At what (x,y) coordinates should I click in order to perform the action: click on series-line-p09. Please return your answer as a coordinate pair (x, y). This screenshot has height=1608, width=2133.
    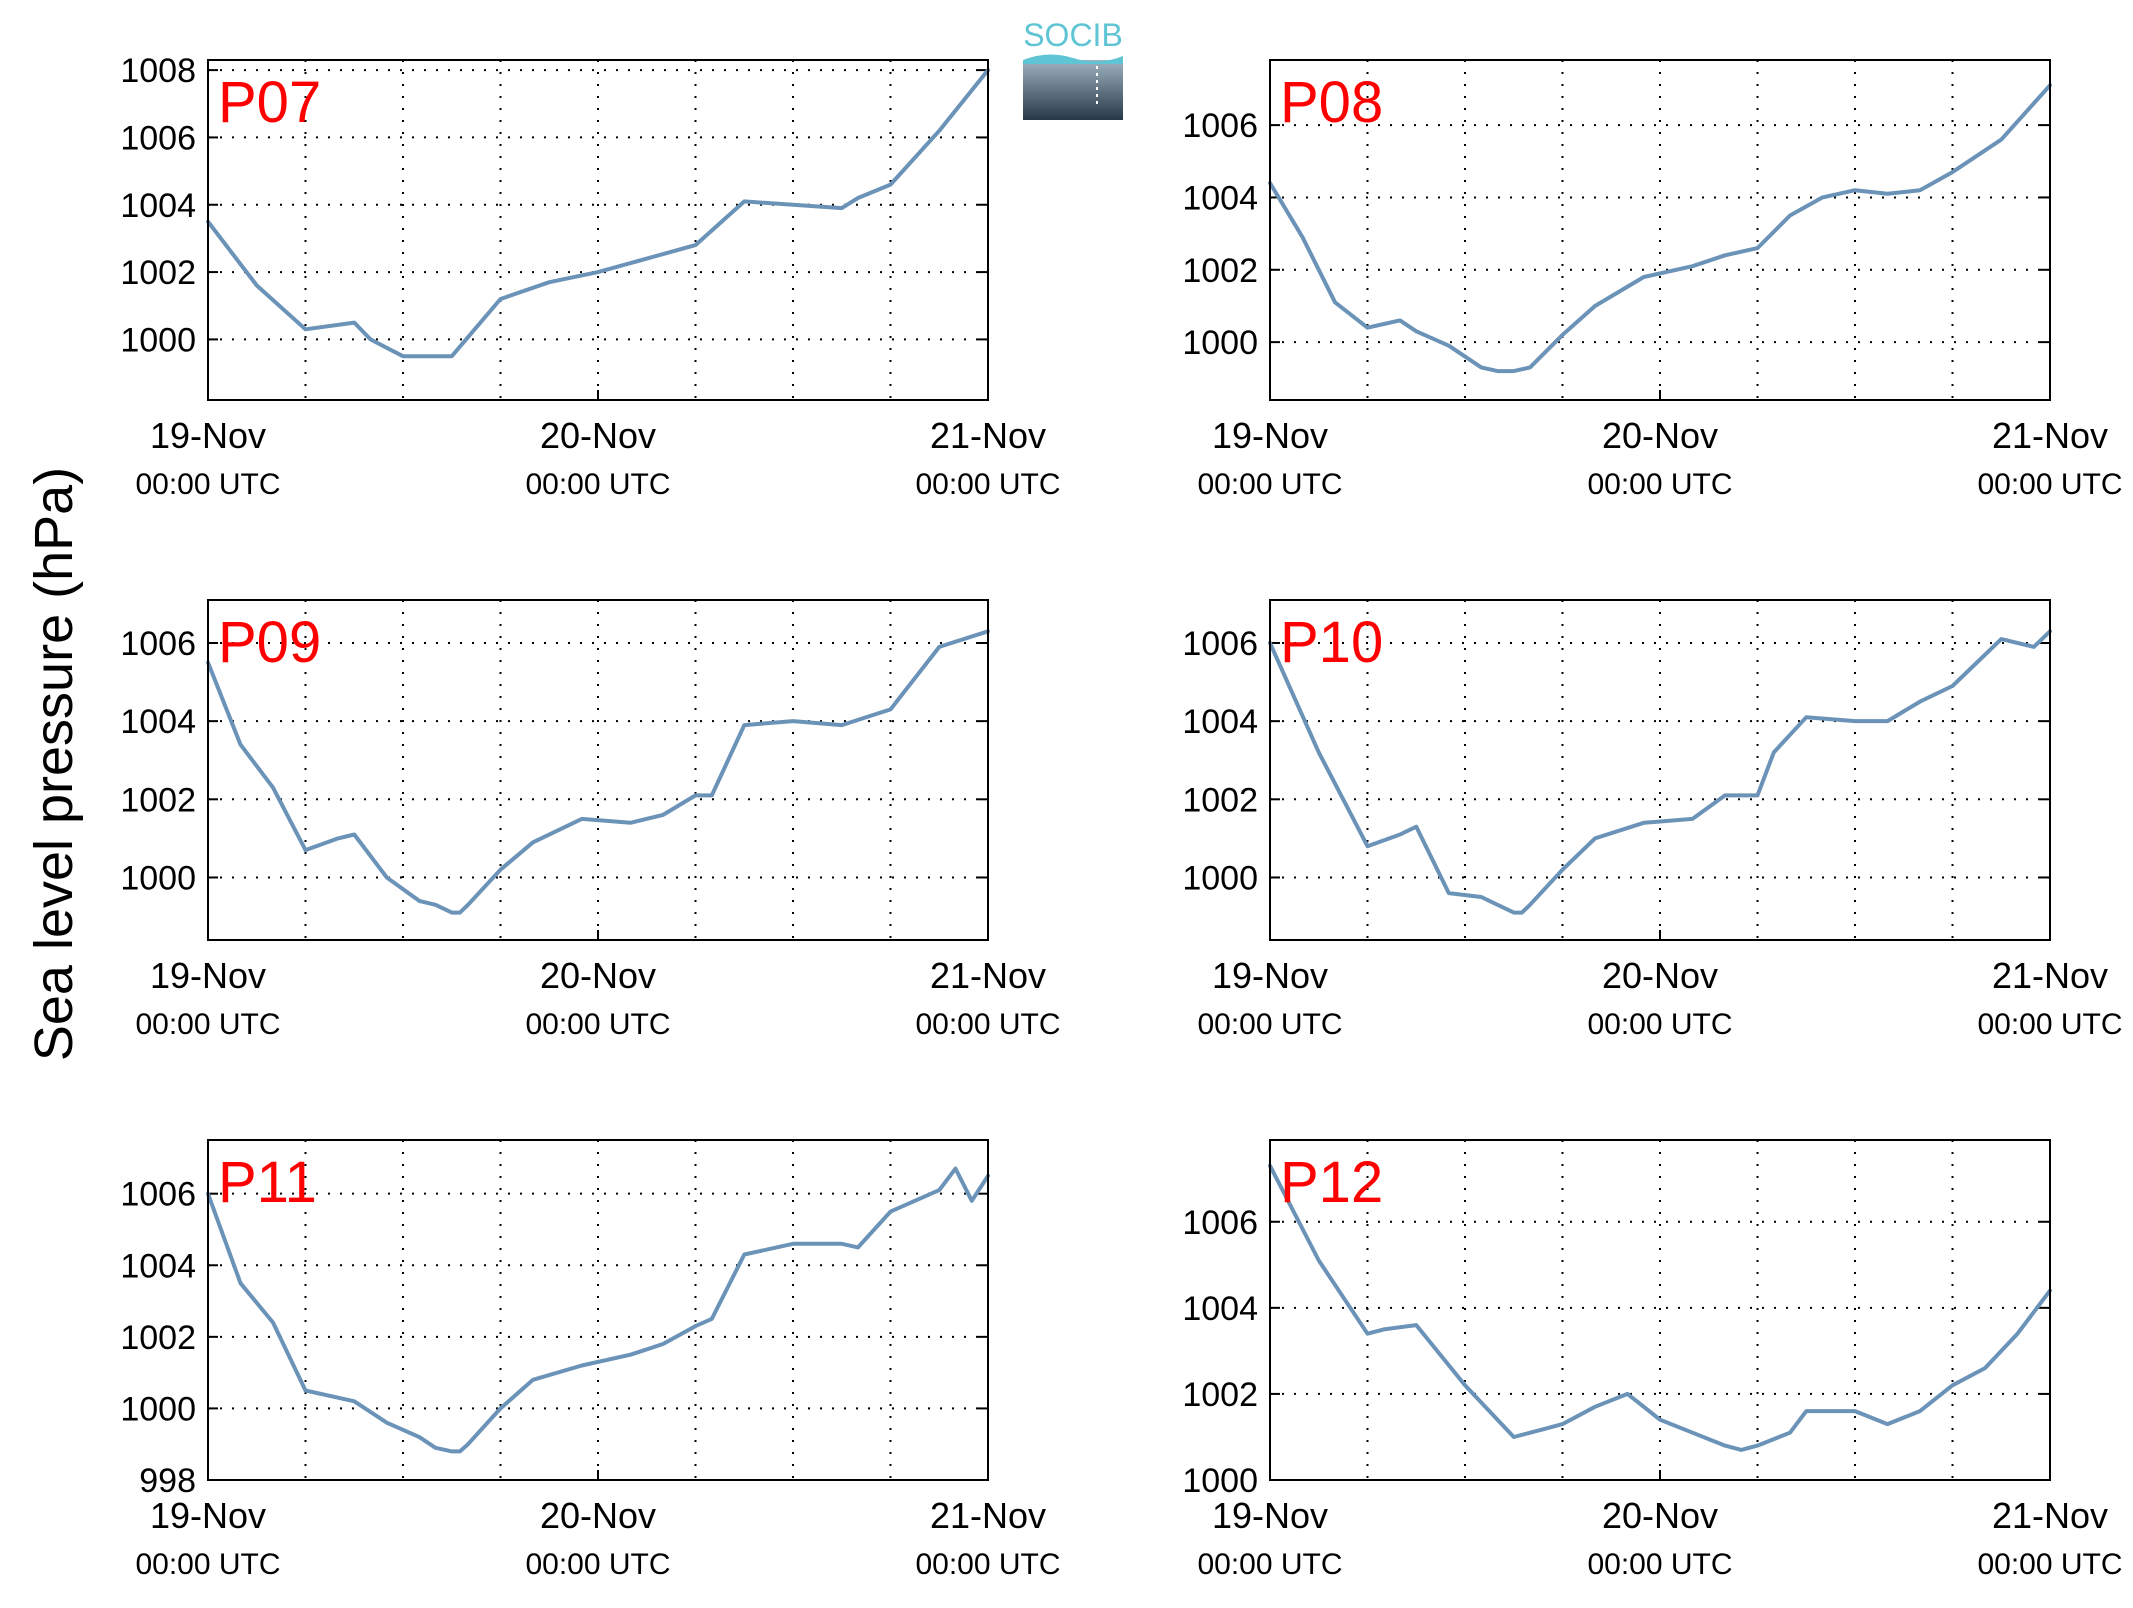
    Looking at the image, I should click on (598, 772).